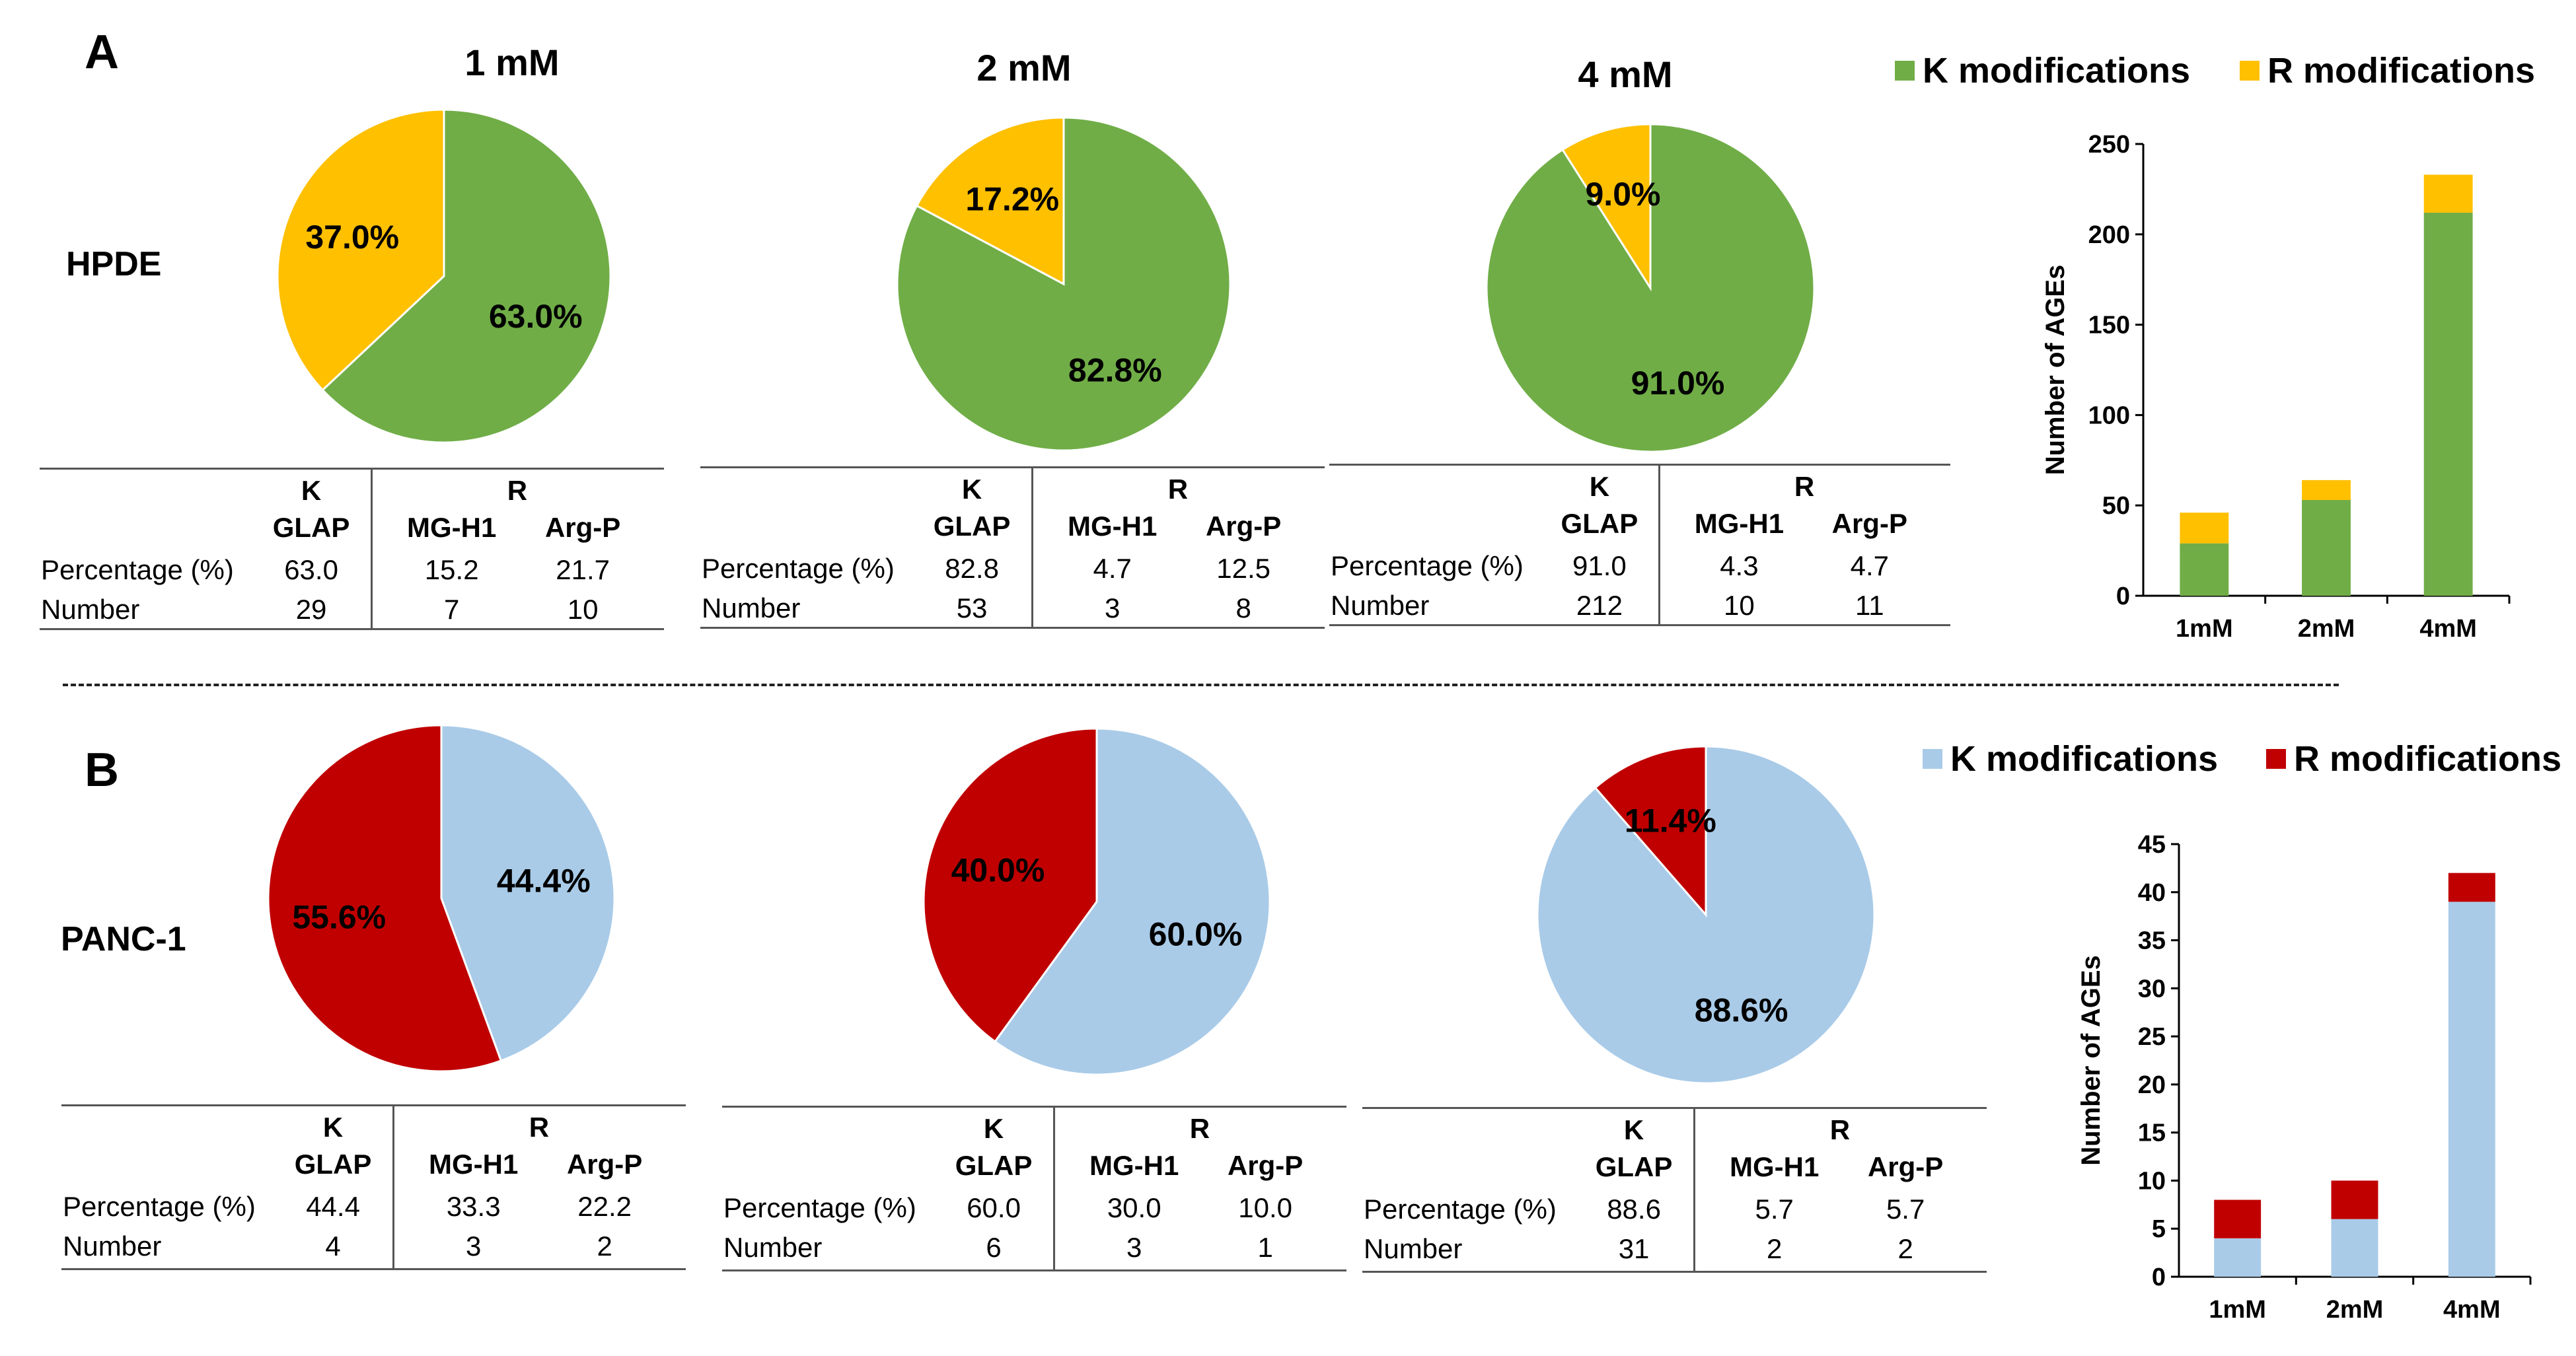  What do you see at coordinates (539, 1127) in the screenshot?
I see `table-panc-1mM-r_head: R` at bounding box center [539, 1127].